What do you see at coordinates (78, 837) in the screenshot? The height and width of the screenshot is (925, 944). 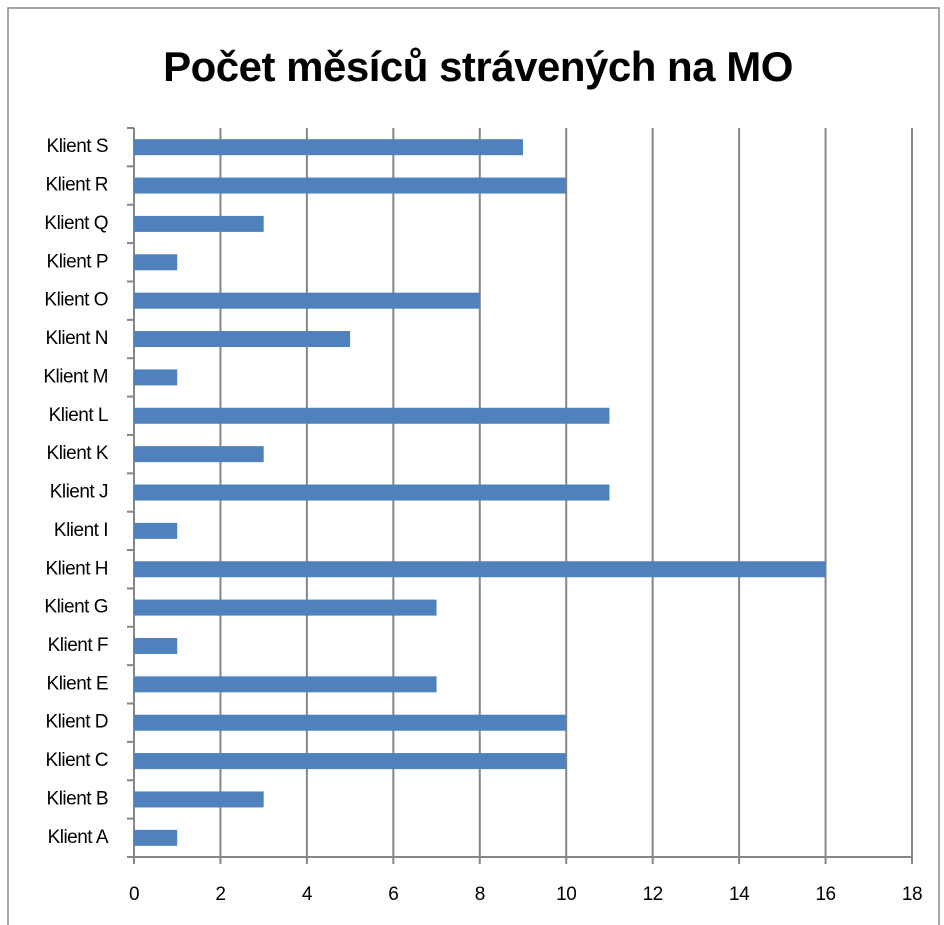 I see `y-tick-label: Klient A` at bounding box center [78, 837].